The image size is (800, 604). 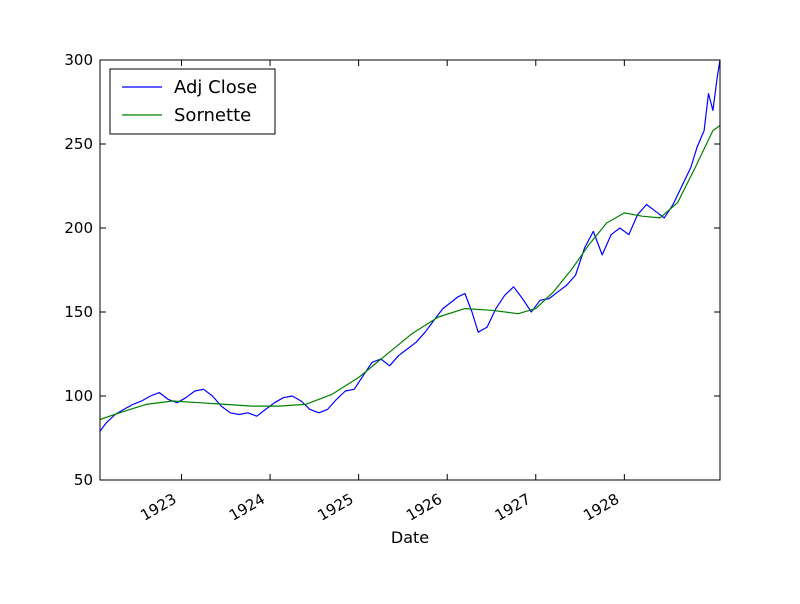 What do you see at coordinates (78, 60) in the screenshot?
I see `y-tick-label: 300` at bounding box center [78, 60].